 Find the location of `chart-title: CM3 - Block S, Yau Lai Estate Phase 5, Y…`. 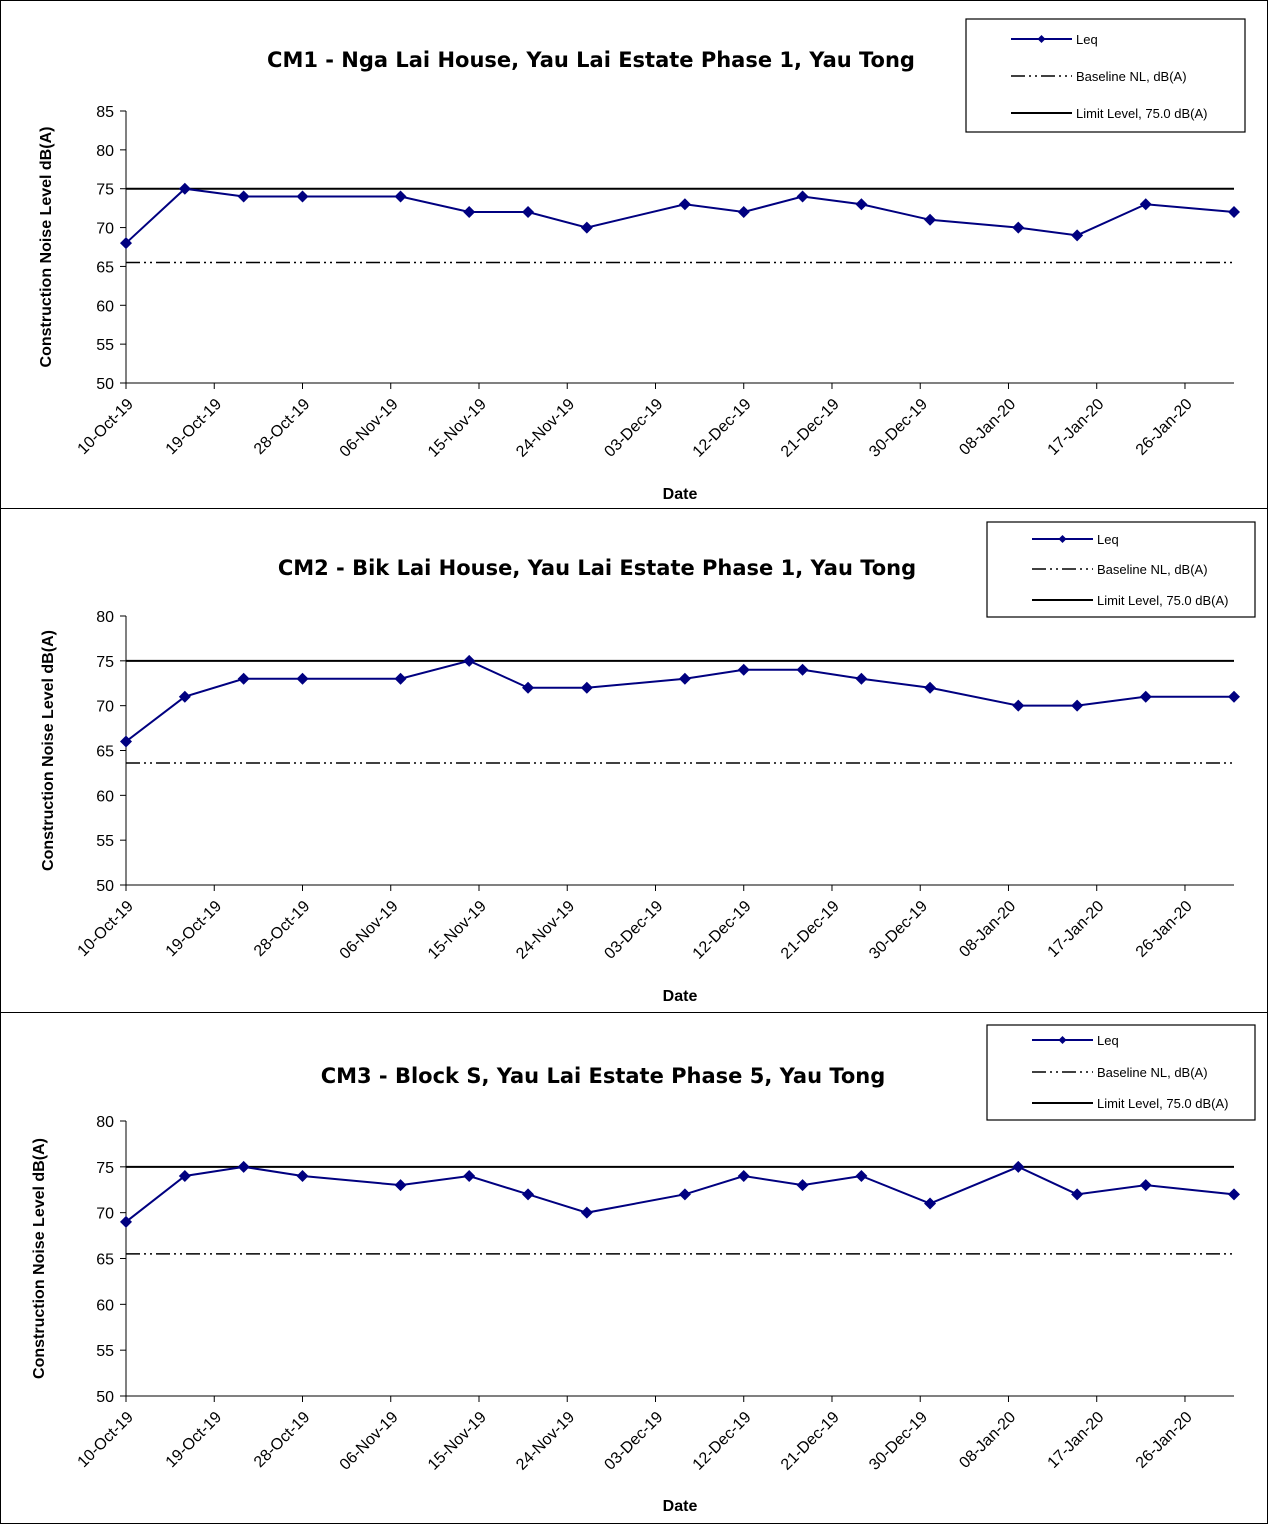

chart-title: CM3 - Block S, Yau Lai Estate Phase 5, Y… is located at coordinates (603, 1076).